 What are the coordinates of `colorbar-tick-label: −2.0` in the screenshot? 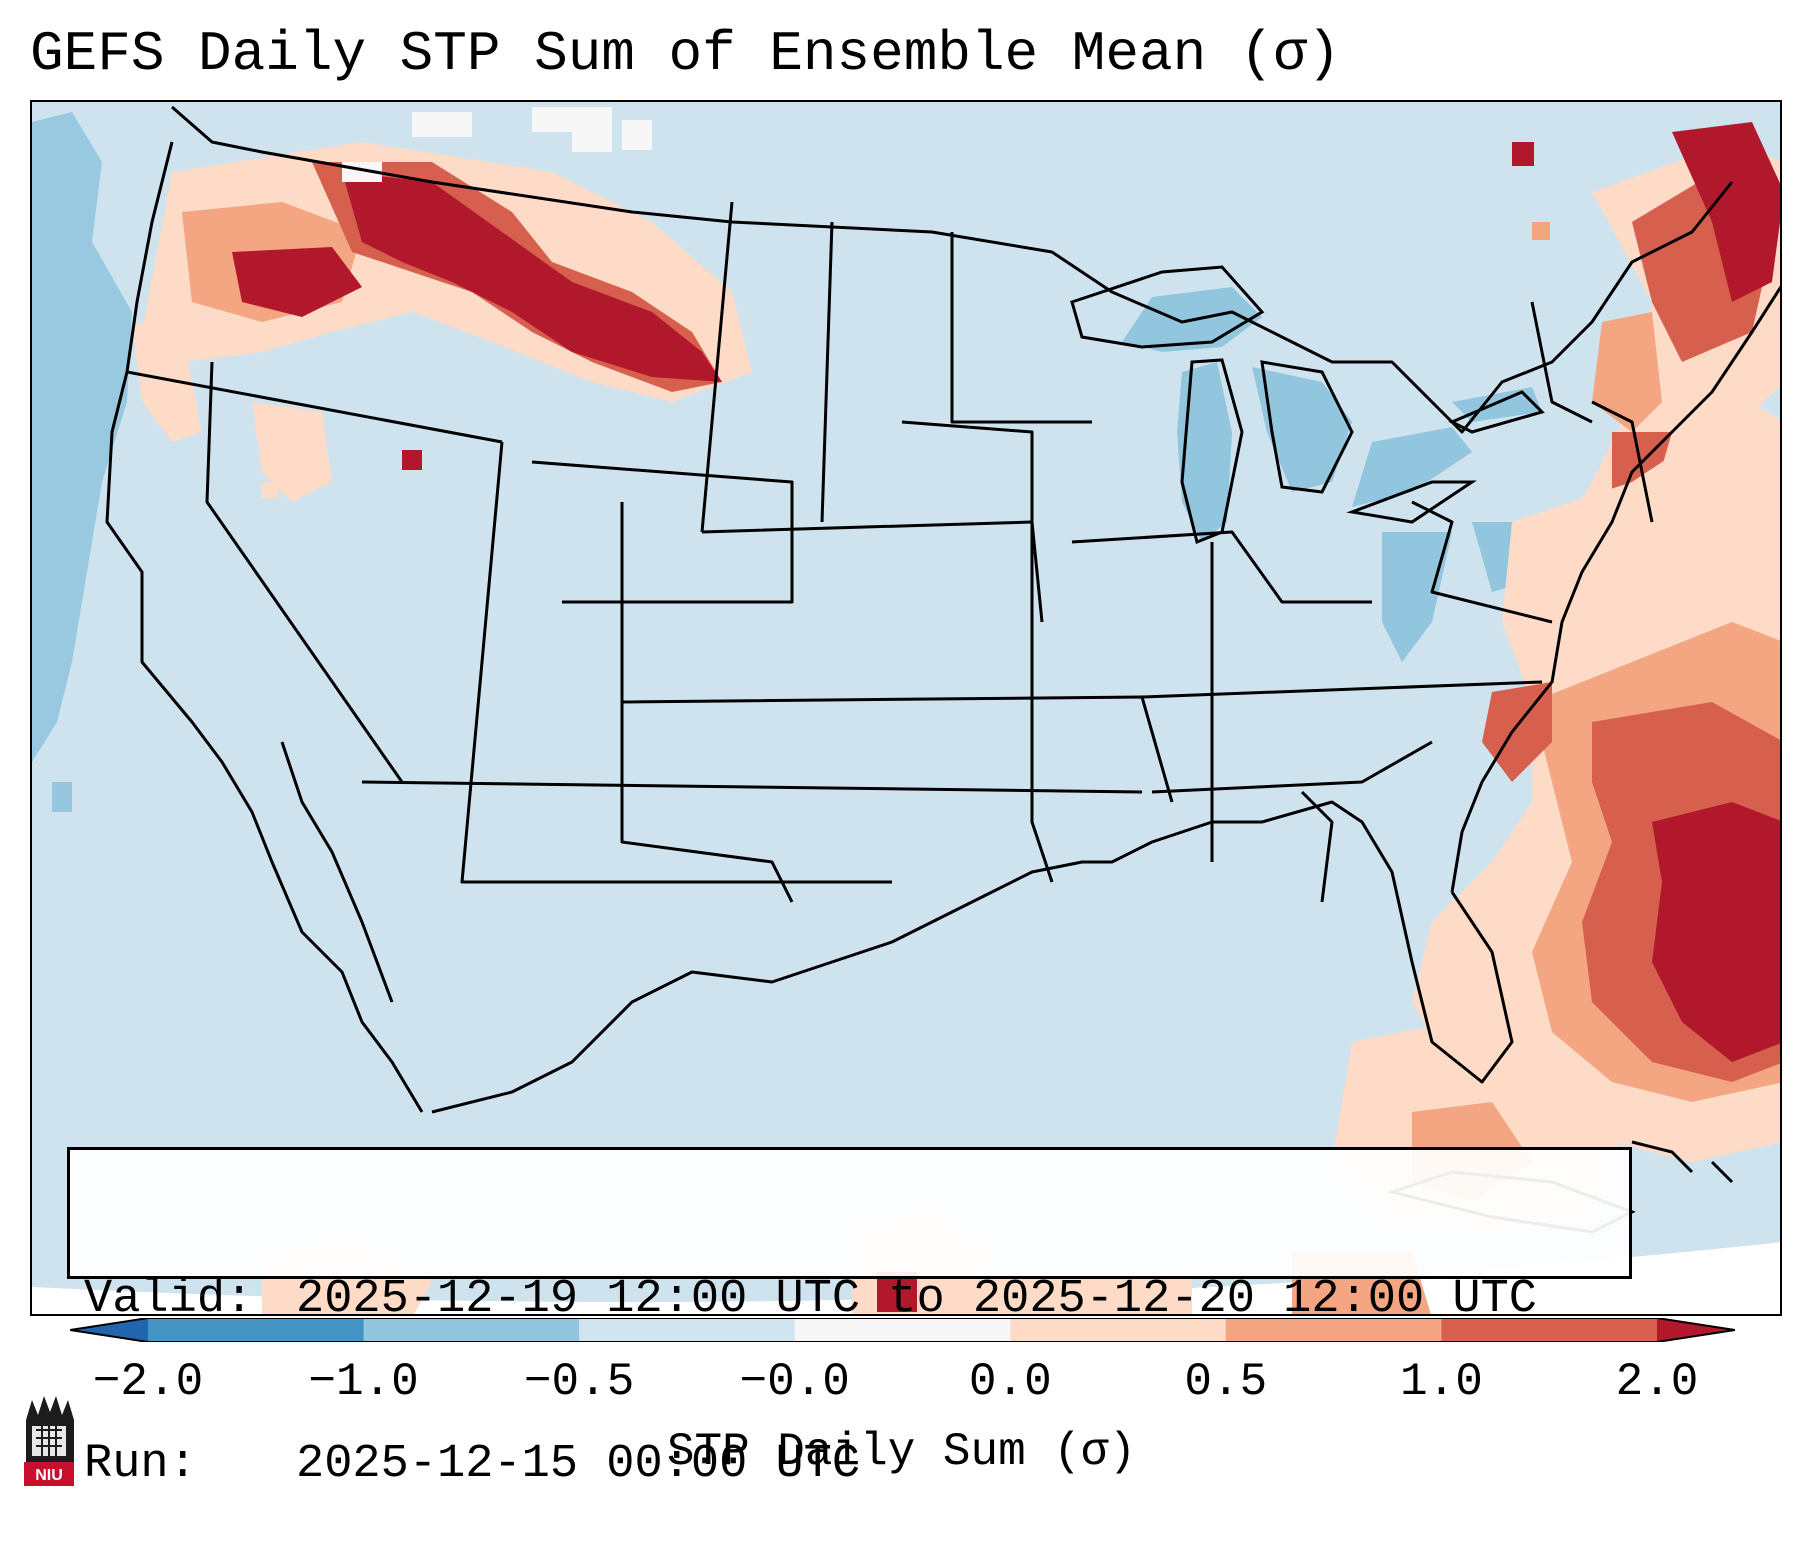 It's located at (148, 1382).